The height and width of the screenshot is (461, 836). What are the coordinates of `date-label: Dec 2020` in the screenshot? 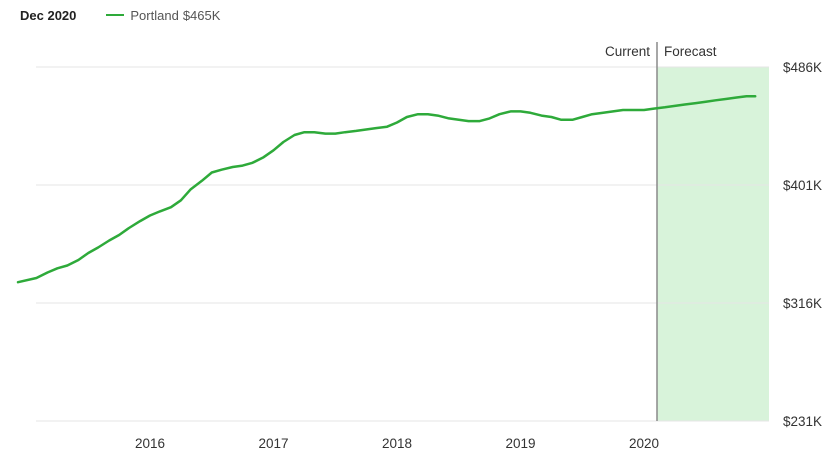 It's located at (48, 15).